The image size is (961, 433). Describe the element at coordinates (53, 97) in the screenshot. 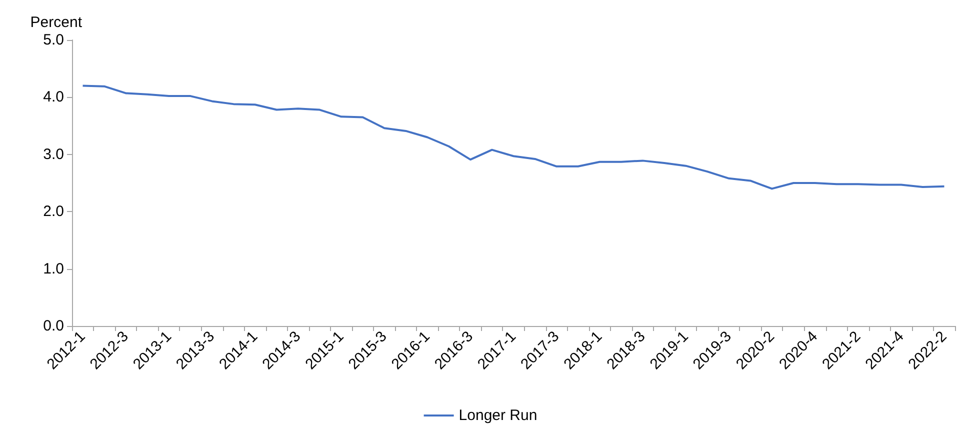

I see `y-tick-label: 4.0` at that location.